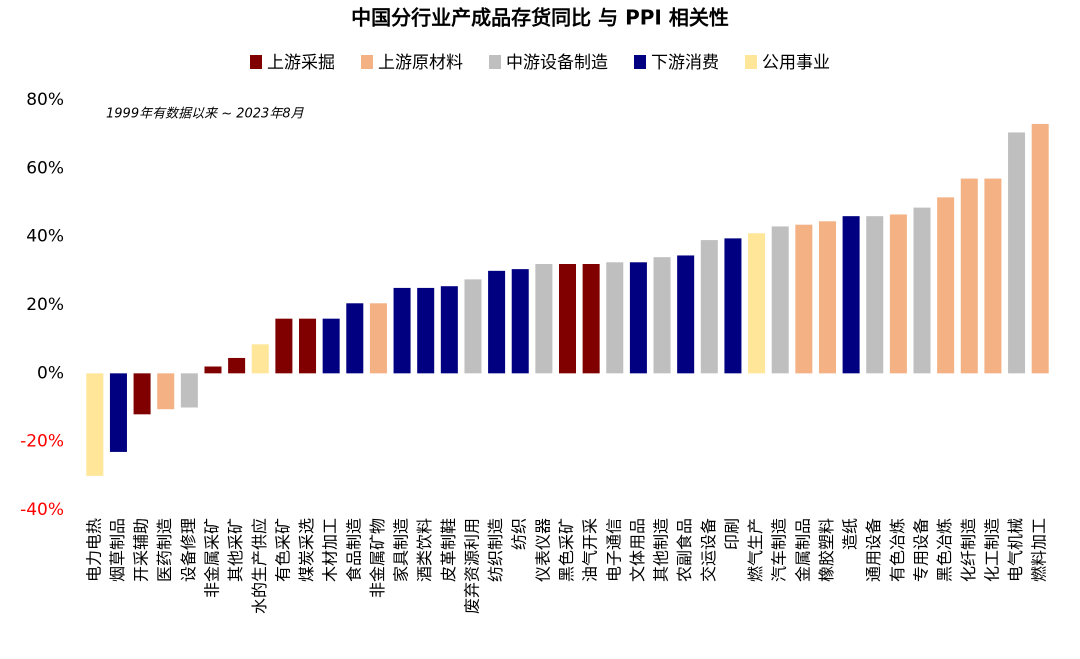 The width and height of the screenshot is (1080, 659). I want to click on x-tick-label: 通用设备, so click(873, 550).